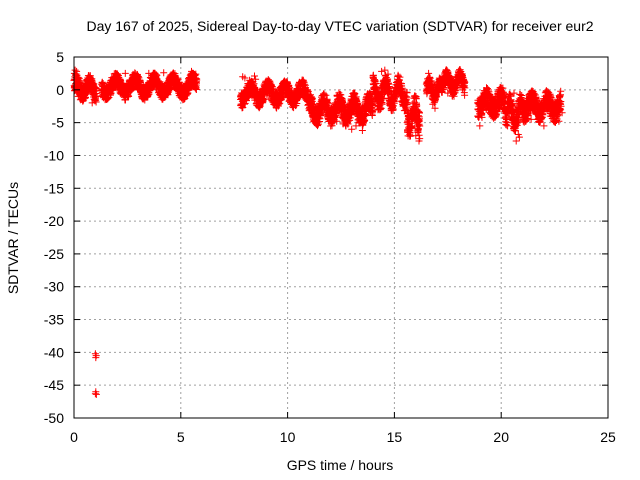 The height and width of the screenshot is (480, 640). I want to click on y-tick-label: -50, so click(54, 418).